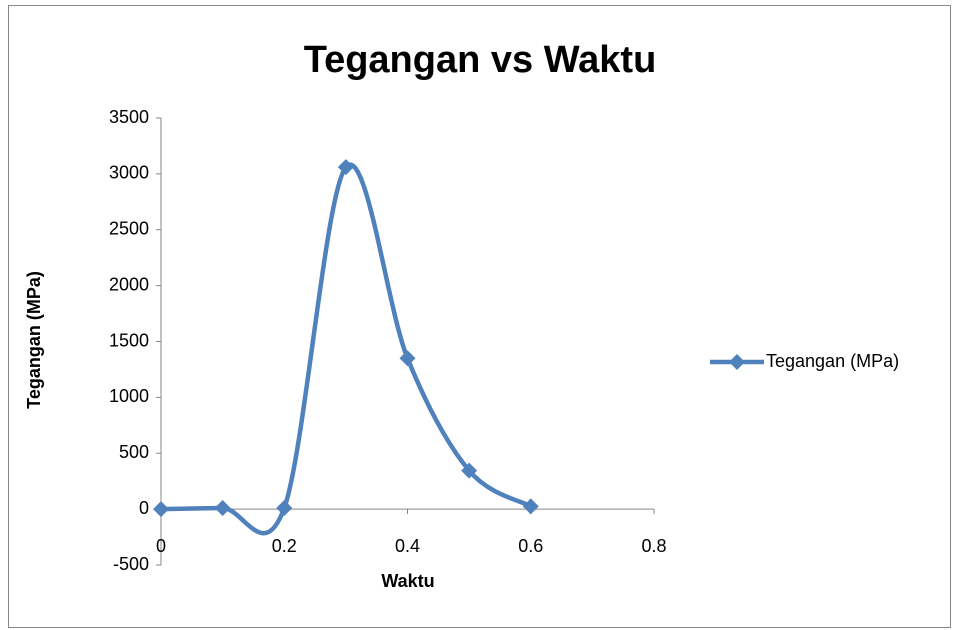  Describe the element at coordinates (129, 284) in the screenshot. I see `y-tick-label: 2000` at that location.